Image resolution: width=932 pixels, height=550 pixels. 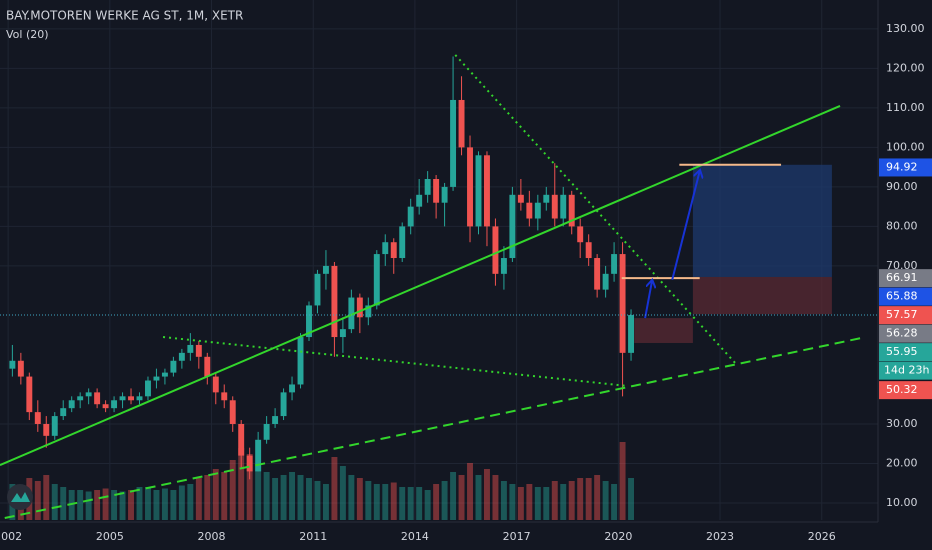 What do you see at coordinates (618, 536) in the screenshot?
I see `x-tick-label: 2020` at bounding box center [618, 536].